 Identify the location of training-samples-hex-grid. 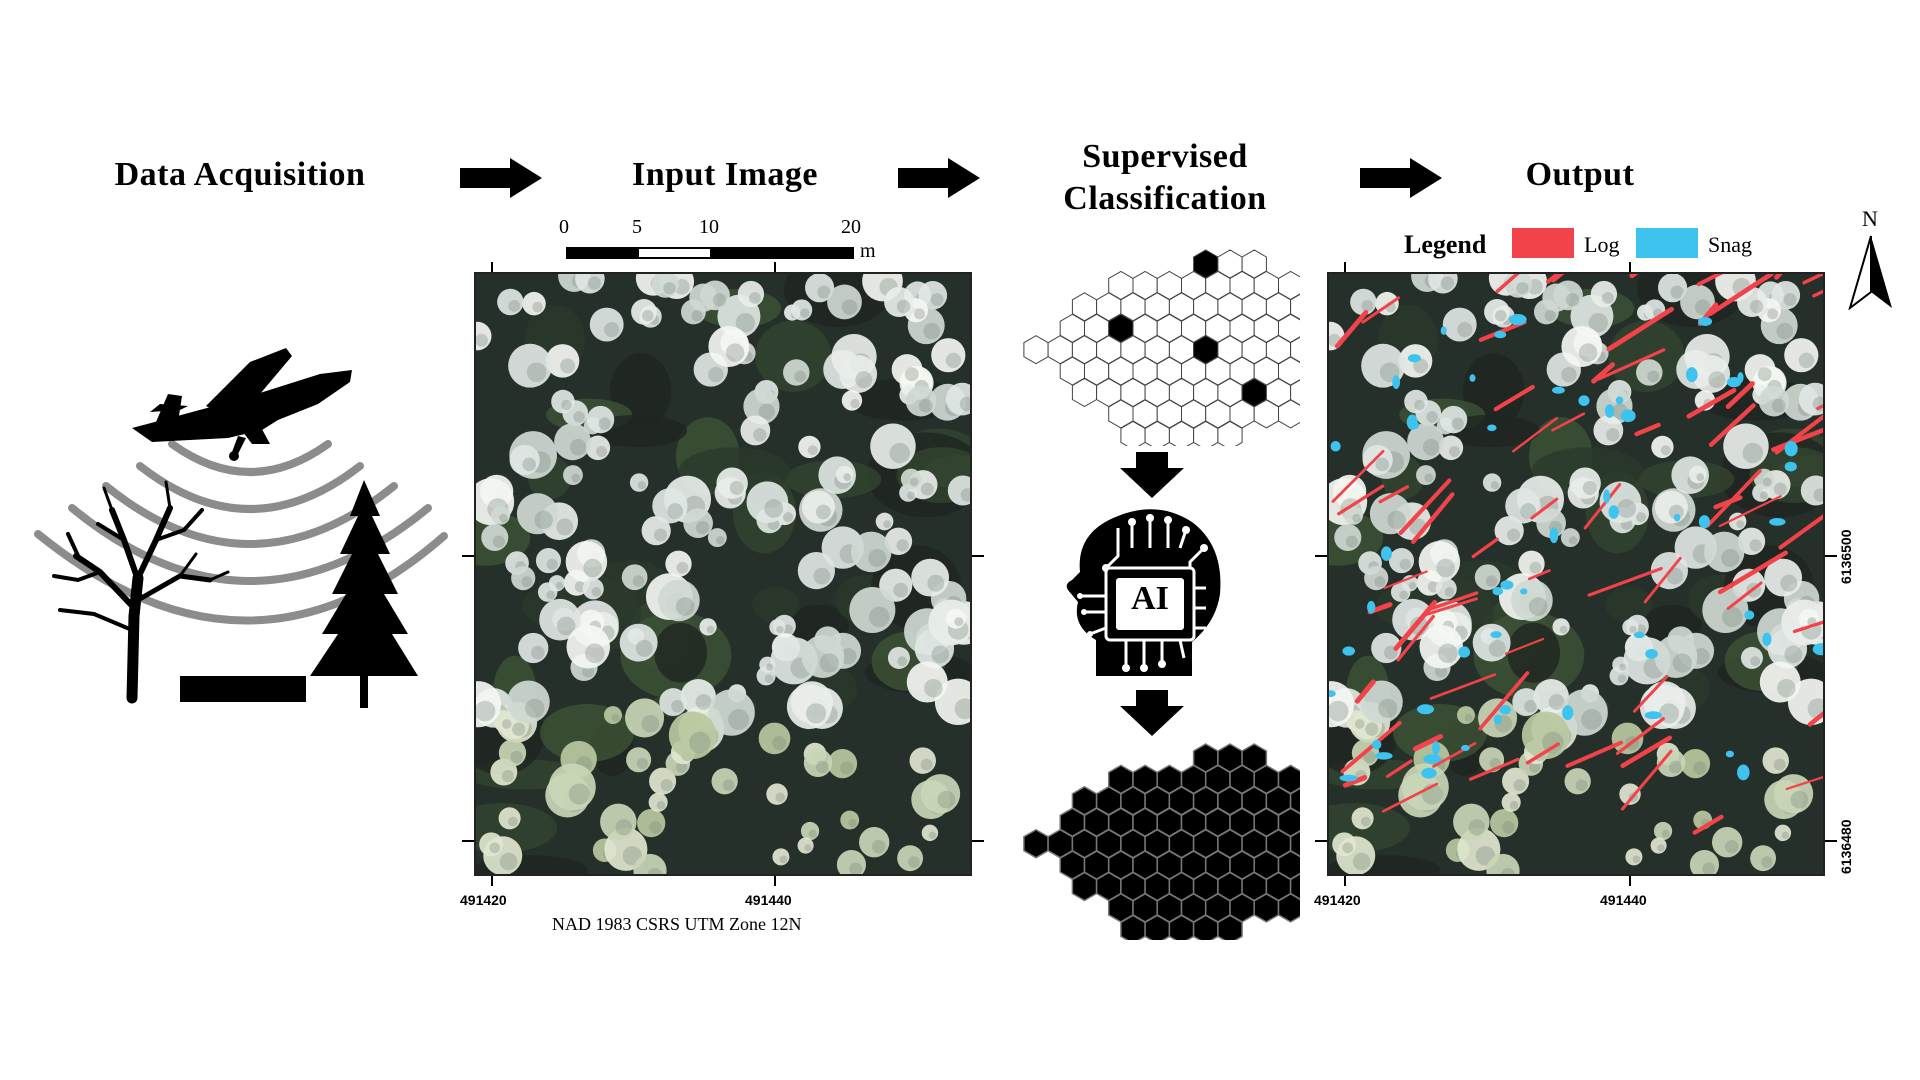
(1161, 347).